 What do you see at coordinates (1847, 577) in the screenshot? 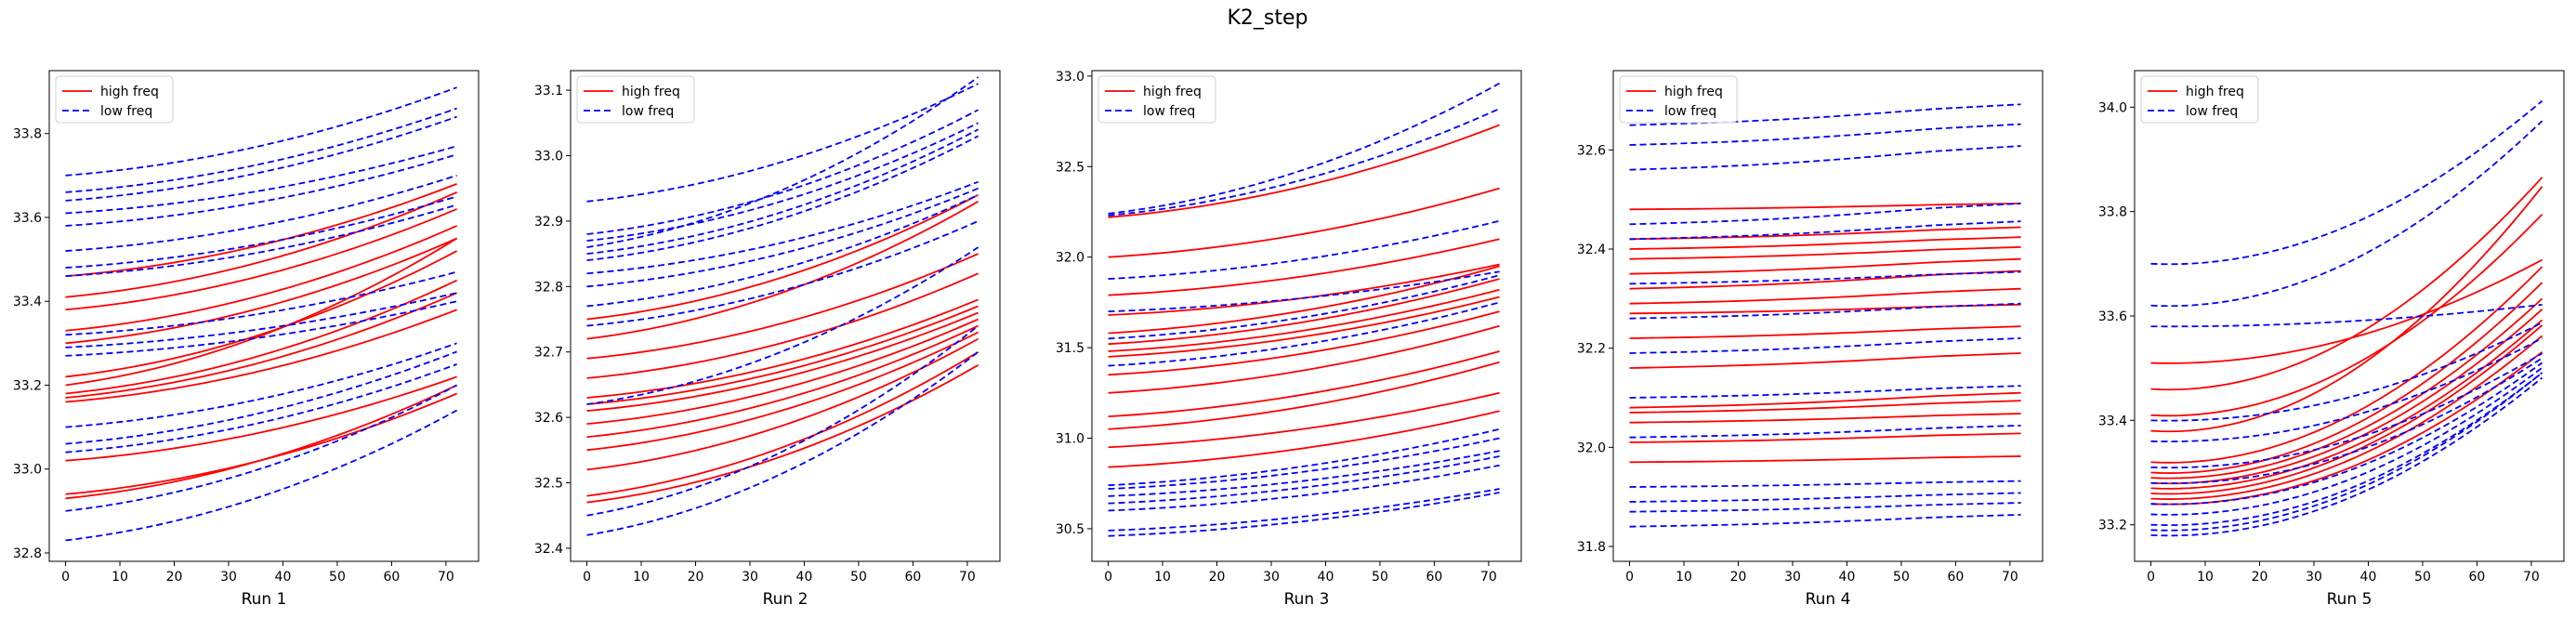
I see `x-tick-label: 40` at bounding box center [1847, 577].